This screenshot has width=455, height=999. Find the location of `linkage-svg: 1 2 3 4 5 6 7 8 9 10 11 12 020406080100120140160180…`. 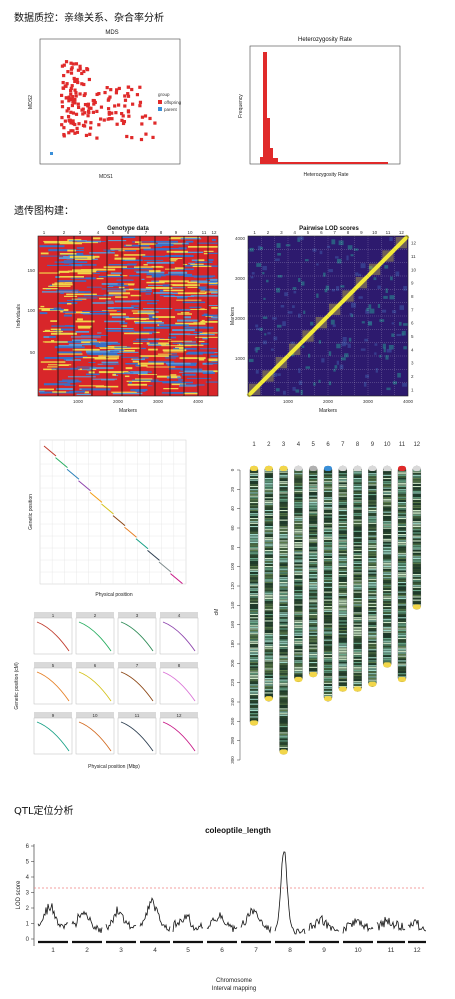

linkage-svg: 1 2 3 4 5 6 7 8 9 10 11 12 020406080100120140160180… is located at coordinates (318, 603).